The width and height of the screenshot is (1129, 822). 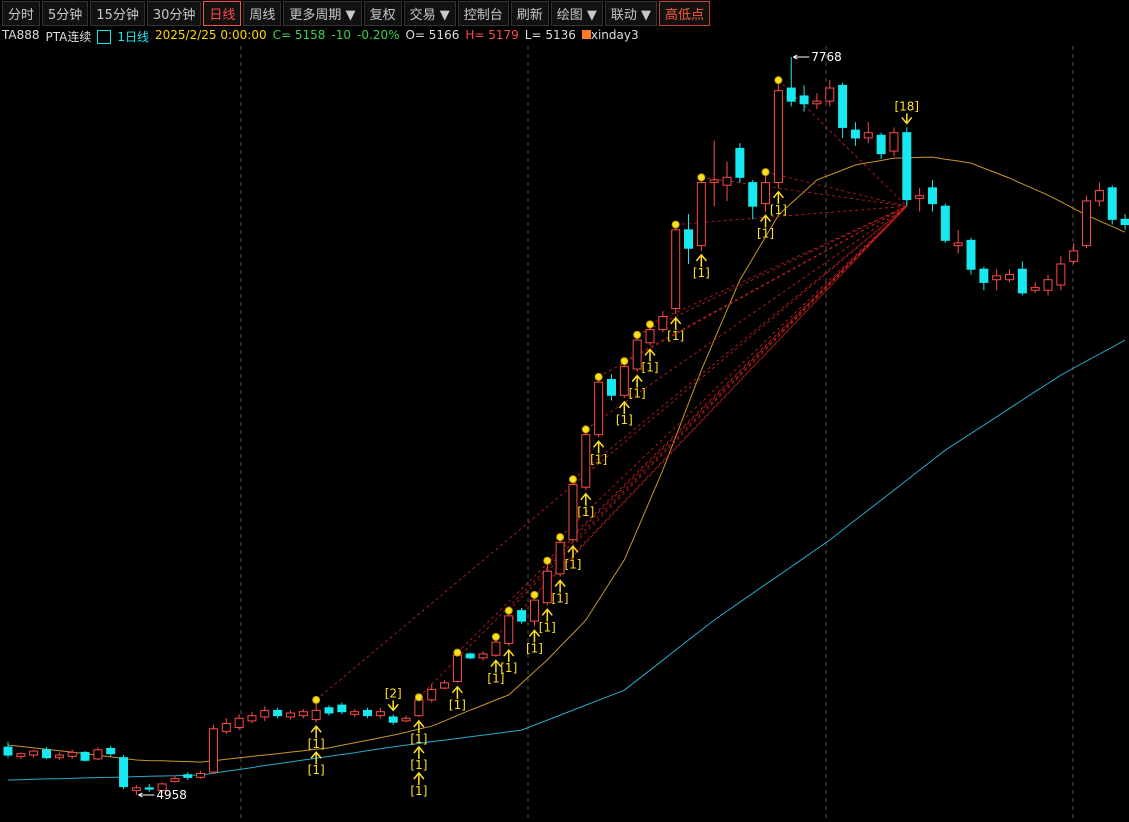 I want to click on toolbar-button: 刷新, so click(x=529, y=13).